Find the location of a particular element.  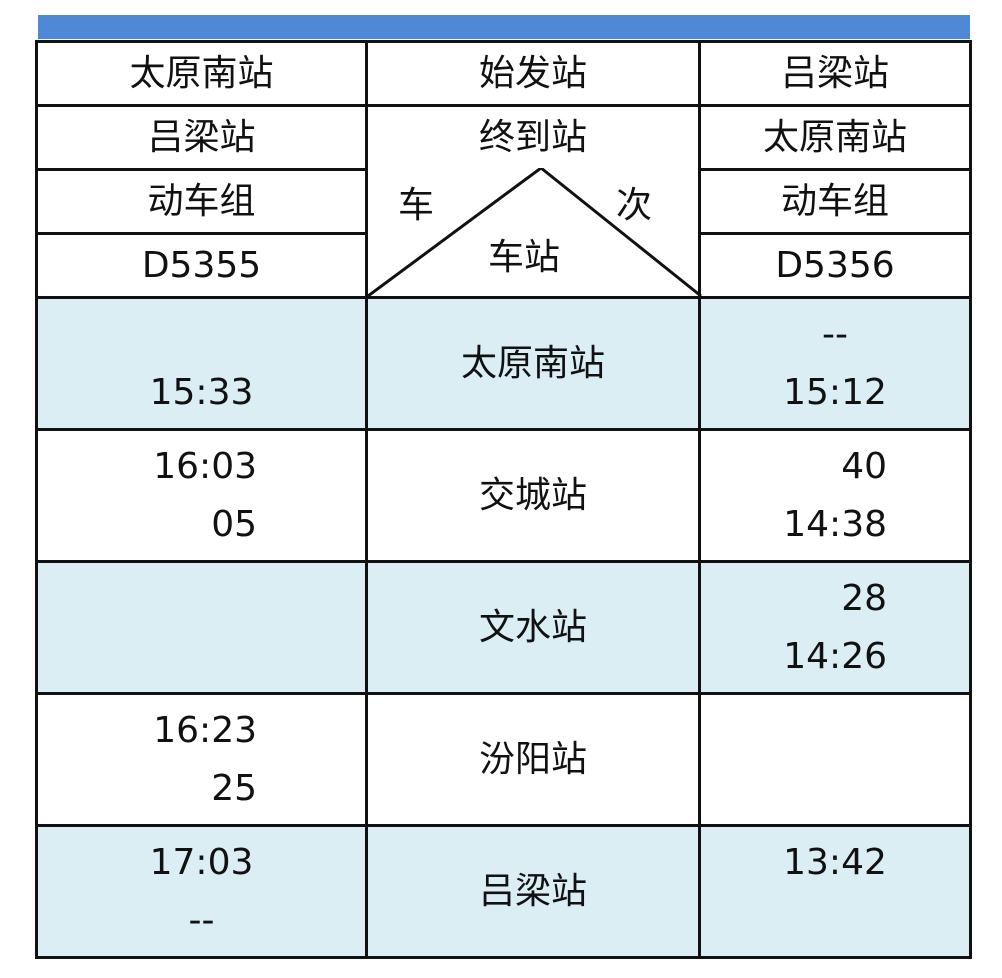

right-train-no-cell: D5356 is located at coordinates (835, 265).